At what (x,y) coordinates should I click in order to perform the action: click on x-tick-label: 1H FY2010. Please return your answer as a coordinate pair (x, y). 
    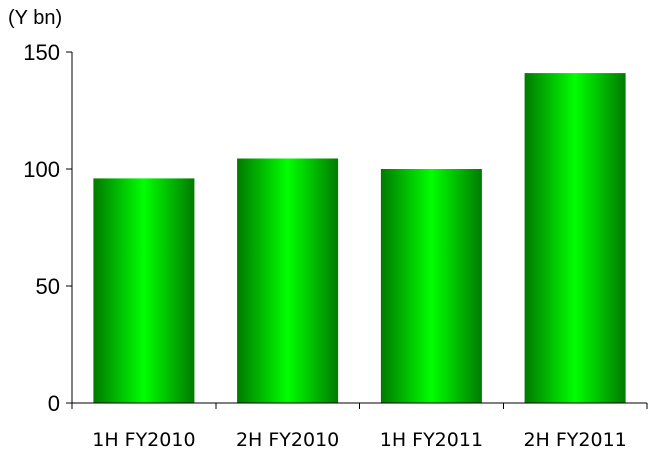
    Looking at the image, I should click on (143, 440).